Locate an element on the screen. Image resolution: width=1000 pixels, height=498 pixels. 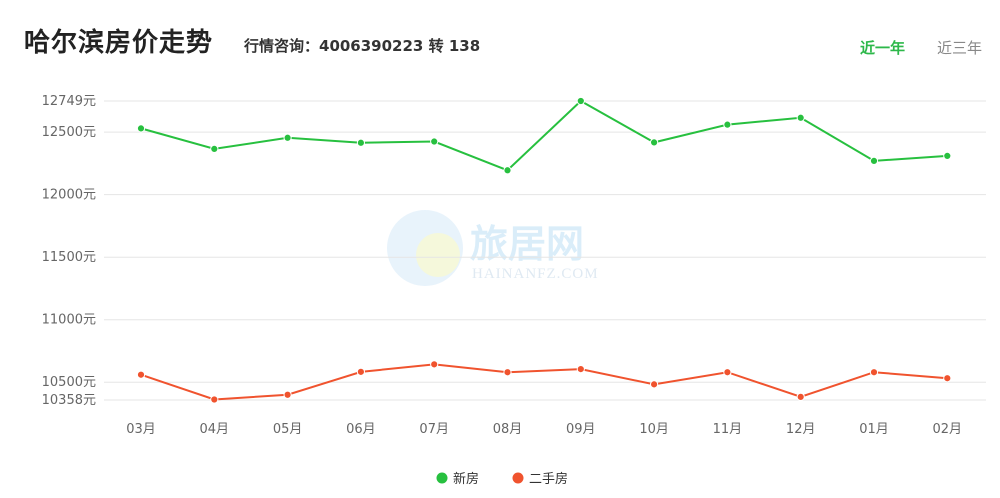
y-tick-label: 11500元 is located at coordinates (69, 257).